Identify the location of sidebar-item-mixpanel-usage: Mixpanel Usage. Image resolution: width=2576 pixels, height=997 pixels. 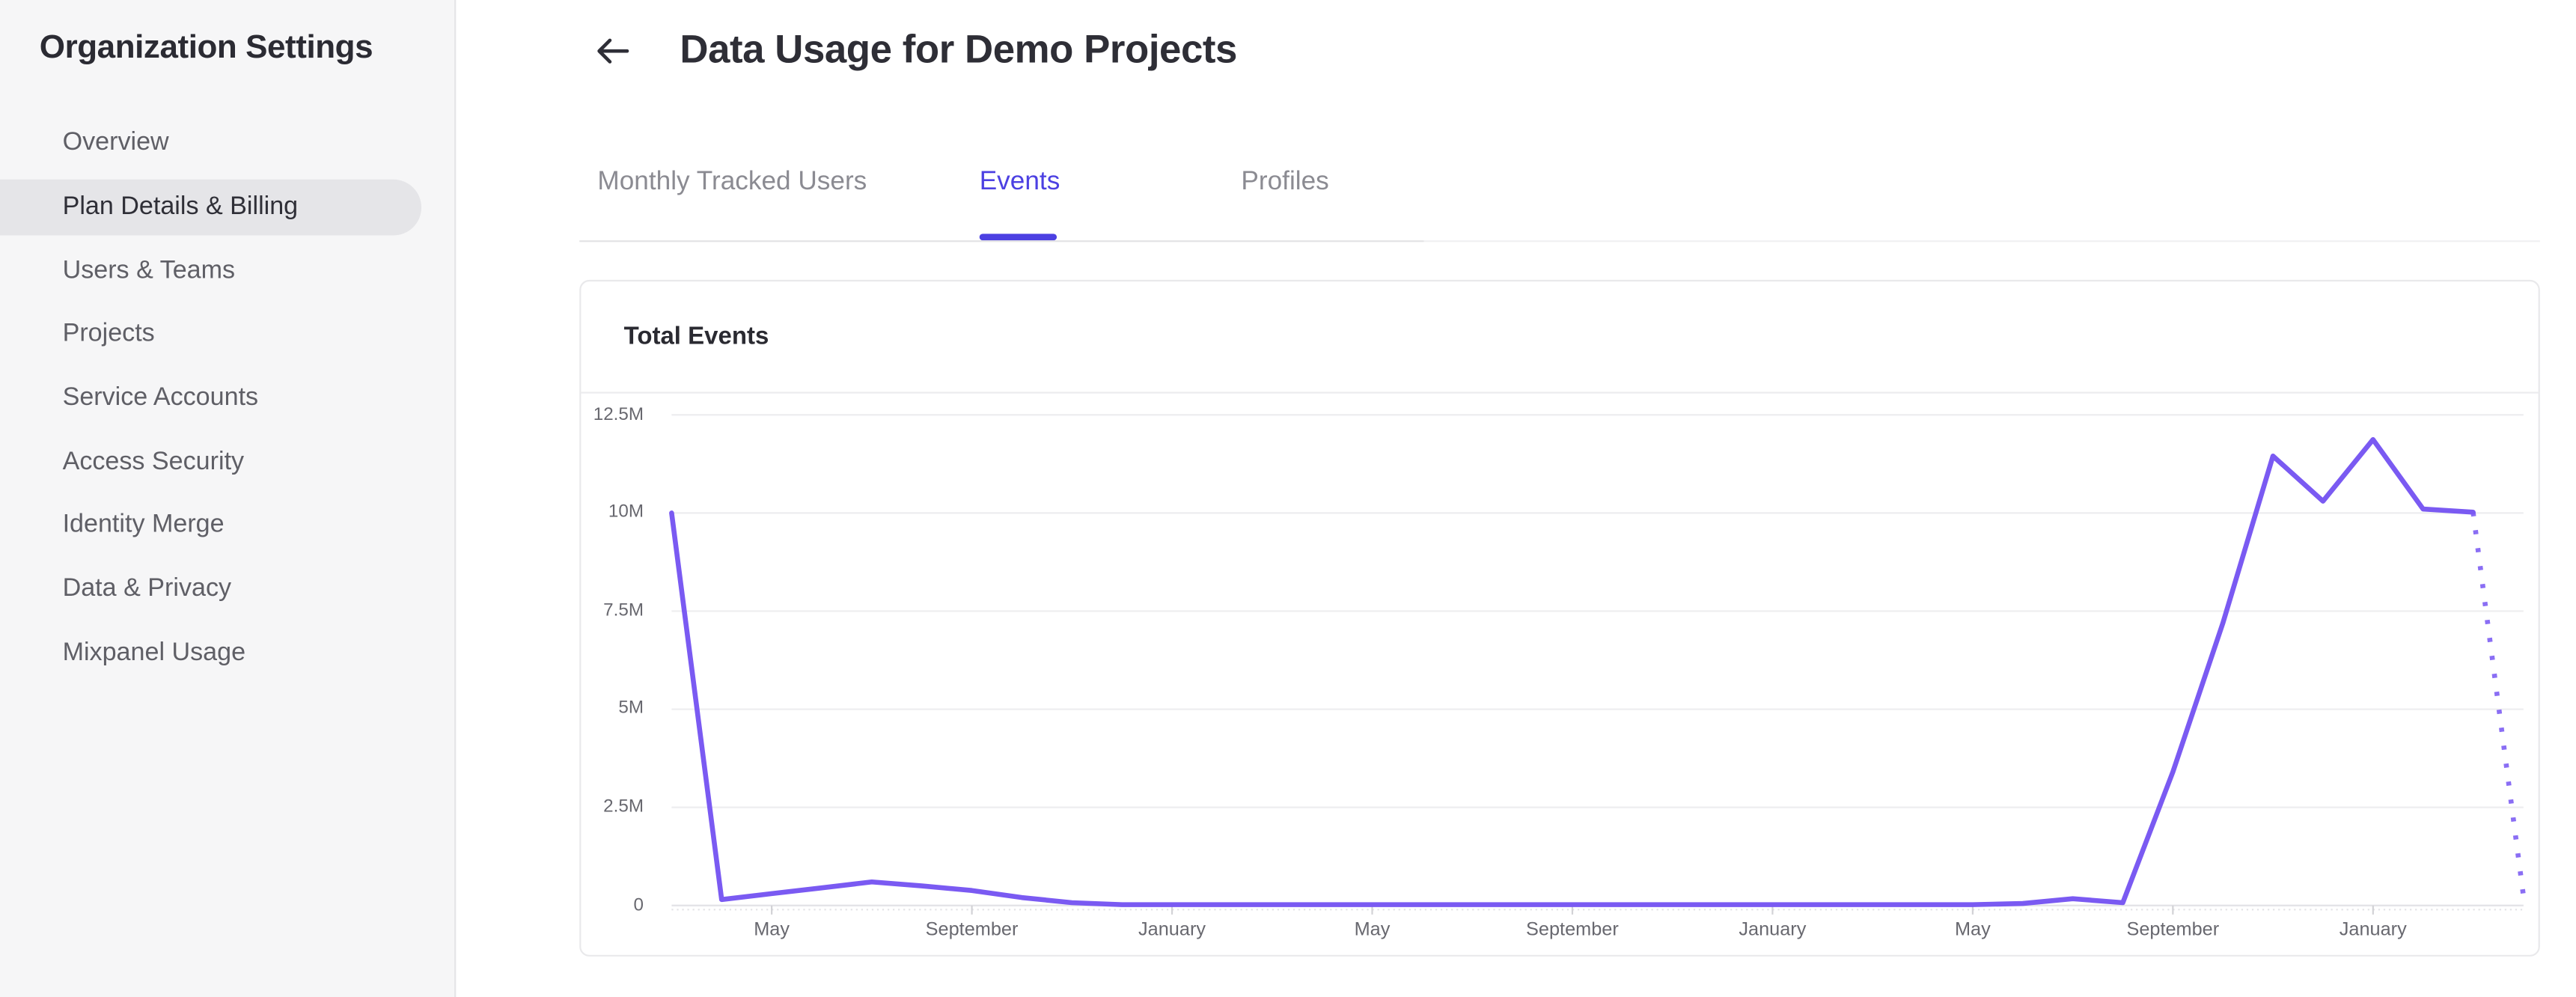
(154, 652).